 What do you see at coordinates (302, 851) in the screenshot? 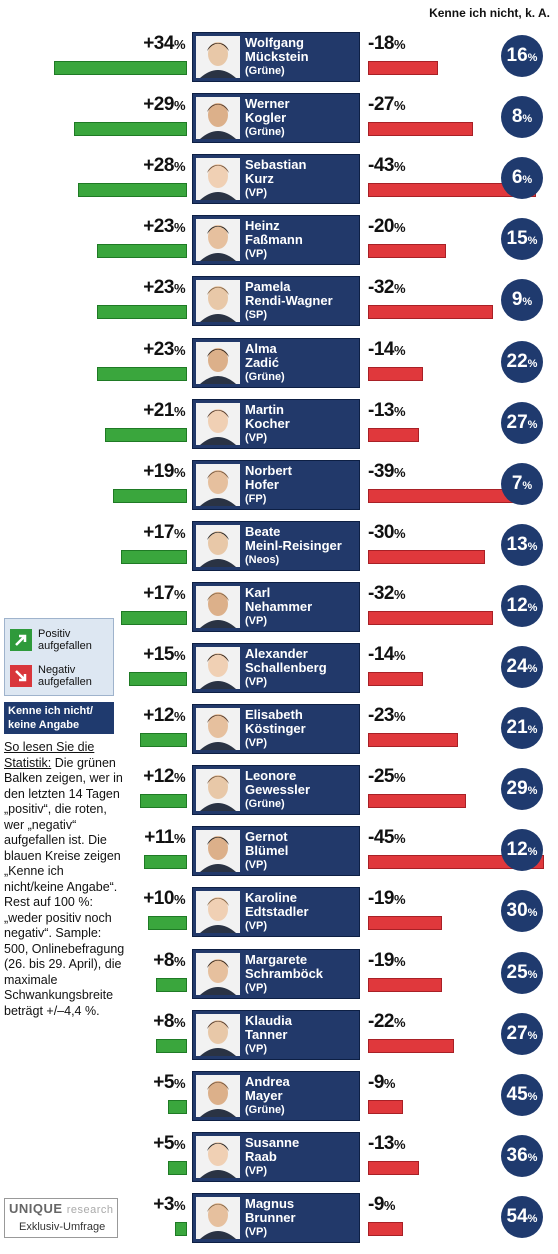
I see `politician-name: Gernot Blümel (VP)` at bounding box center [302, 851].